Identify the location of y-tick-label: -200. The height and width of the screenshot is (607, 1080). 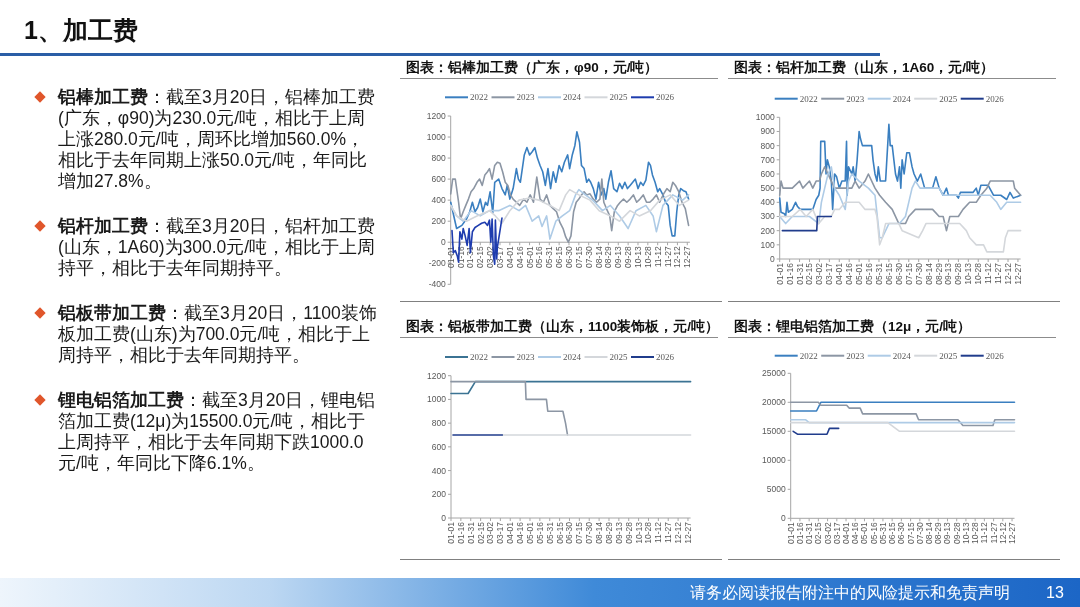
(437, 263).